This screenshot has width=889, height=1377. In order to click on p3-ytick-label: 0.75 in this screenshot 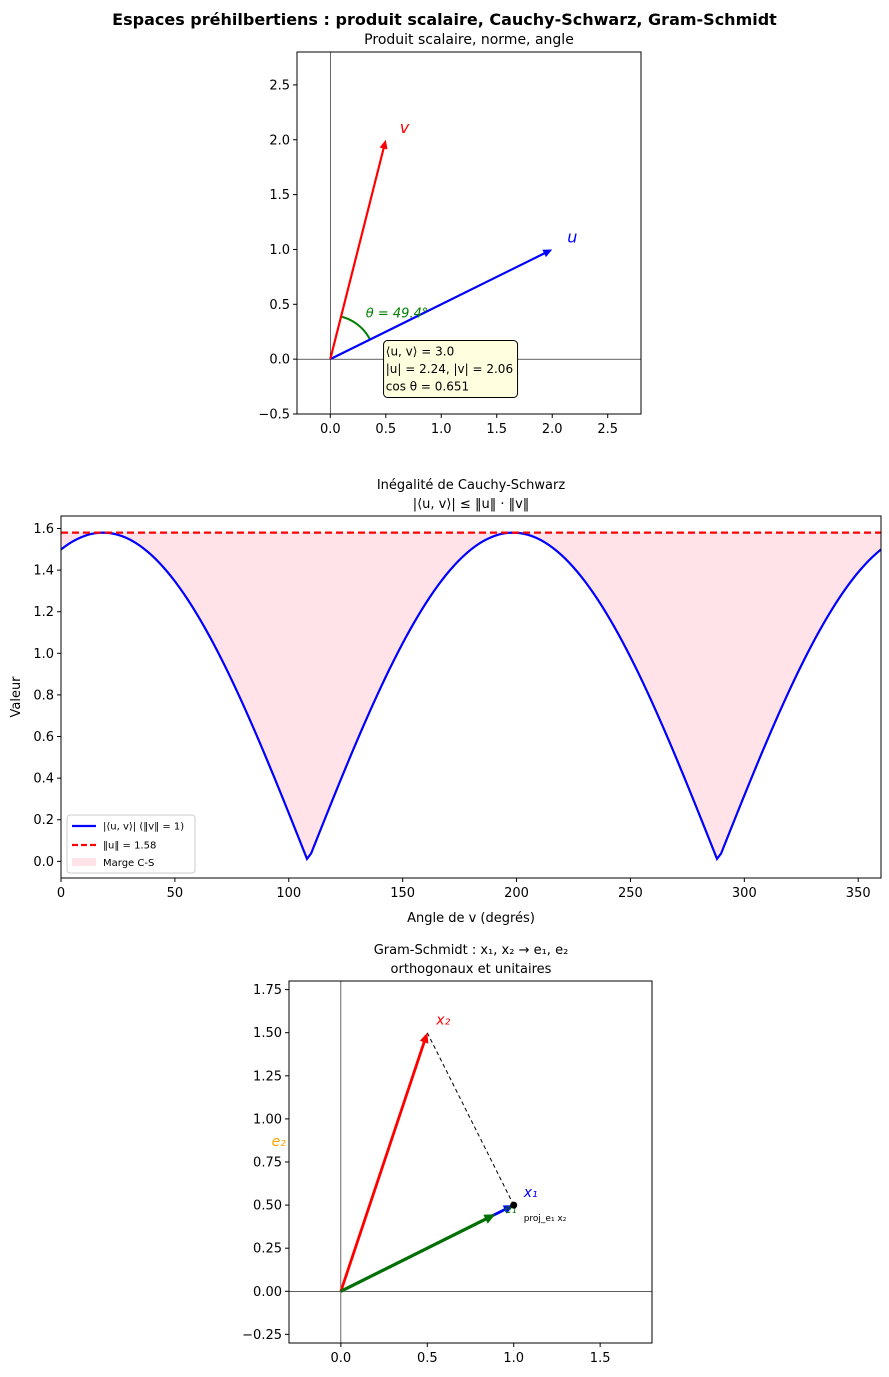, I will do `click(267, 1163)`.